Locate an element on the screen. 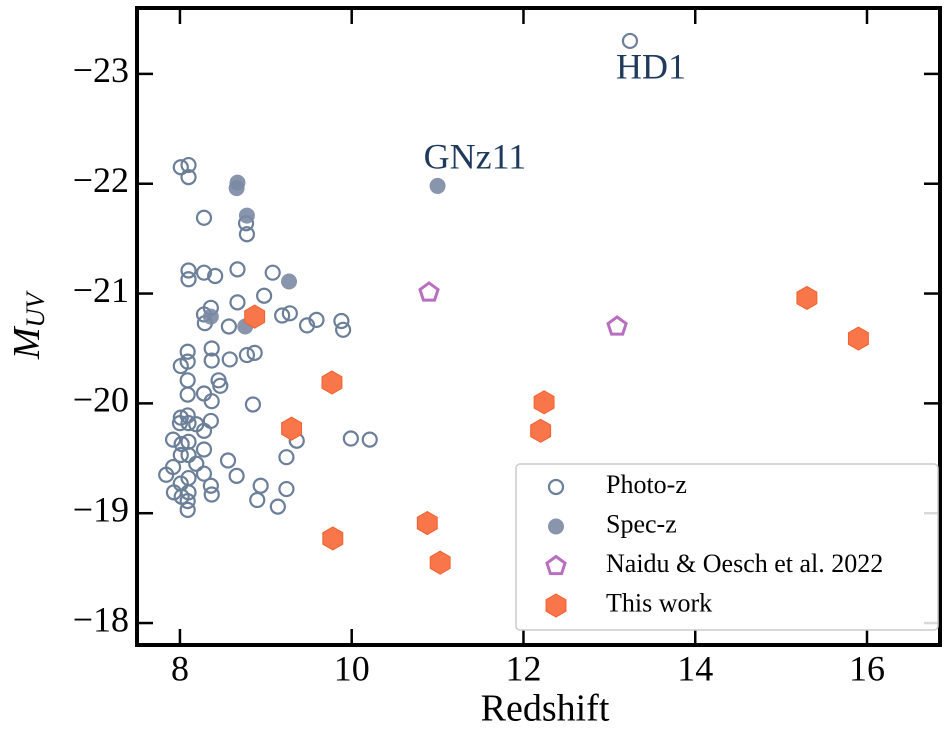  y-axis-label-main: M is located at coordinates (27, 342).